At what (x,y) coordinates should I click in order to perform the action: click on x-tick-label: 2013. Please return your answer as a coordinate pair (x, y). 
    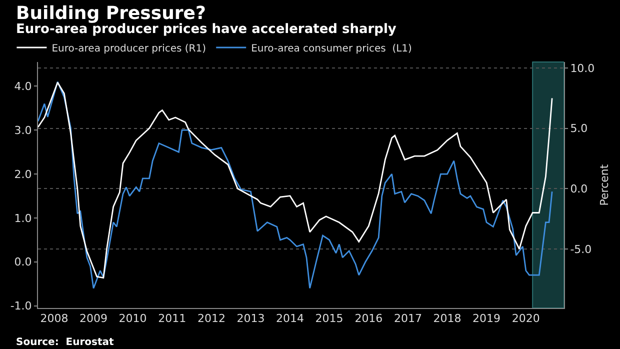
    Looking at the image, I should click on (250, 319).